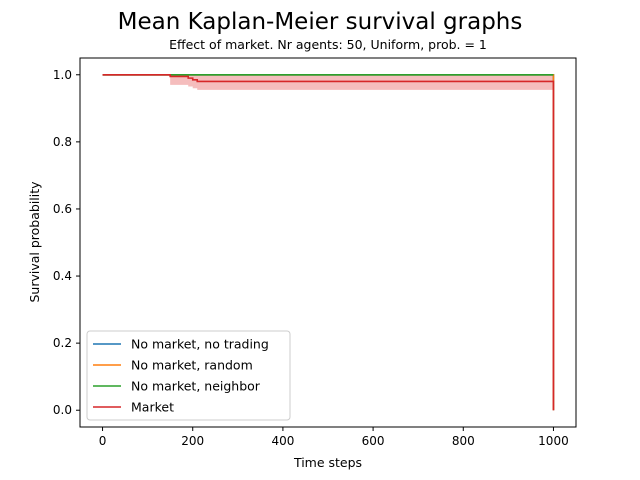  Describe the element at coordinates (103, 441) in the screenshot. I see `x-tick-label: 0` at that location.